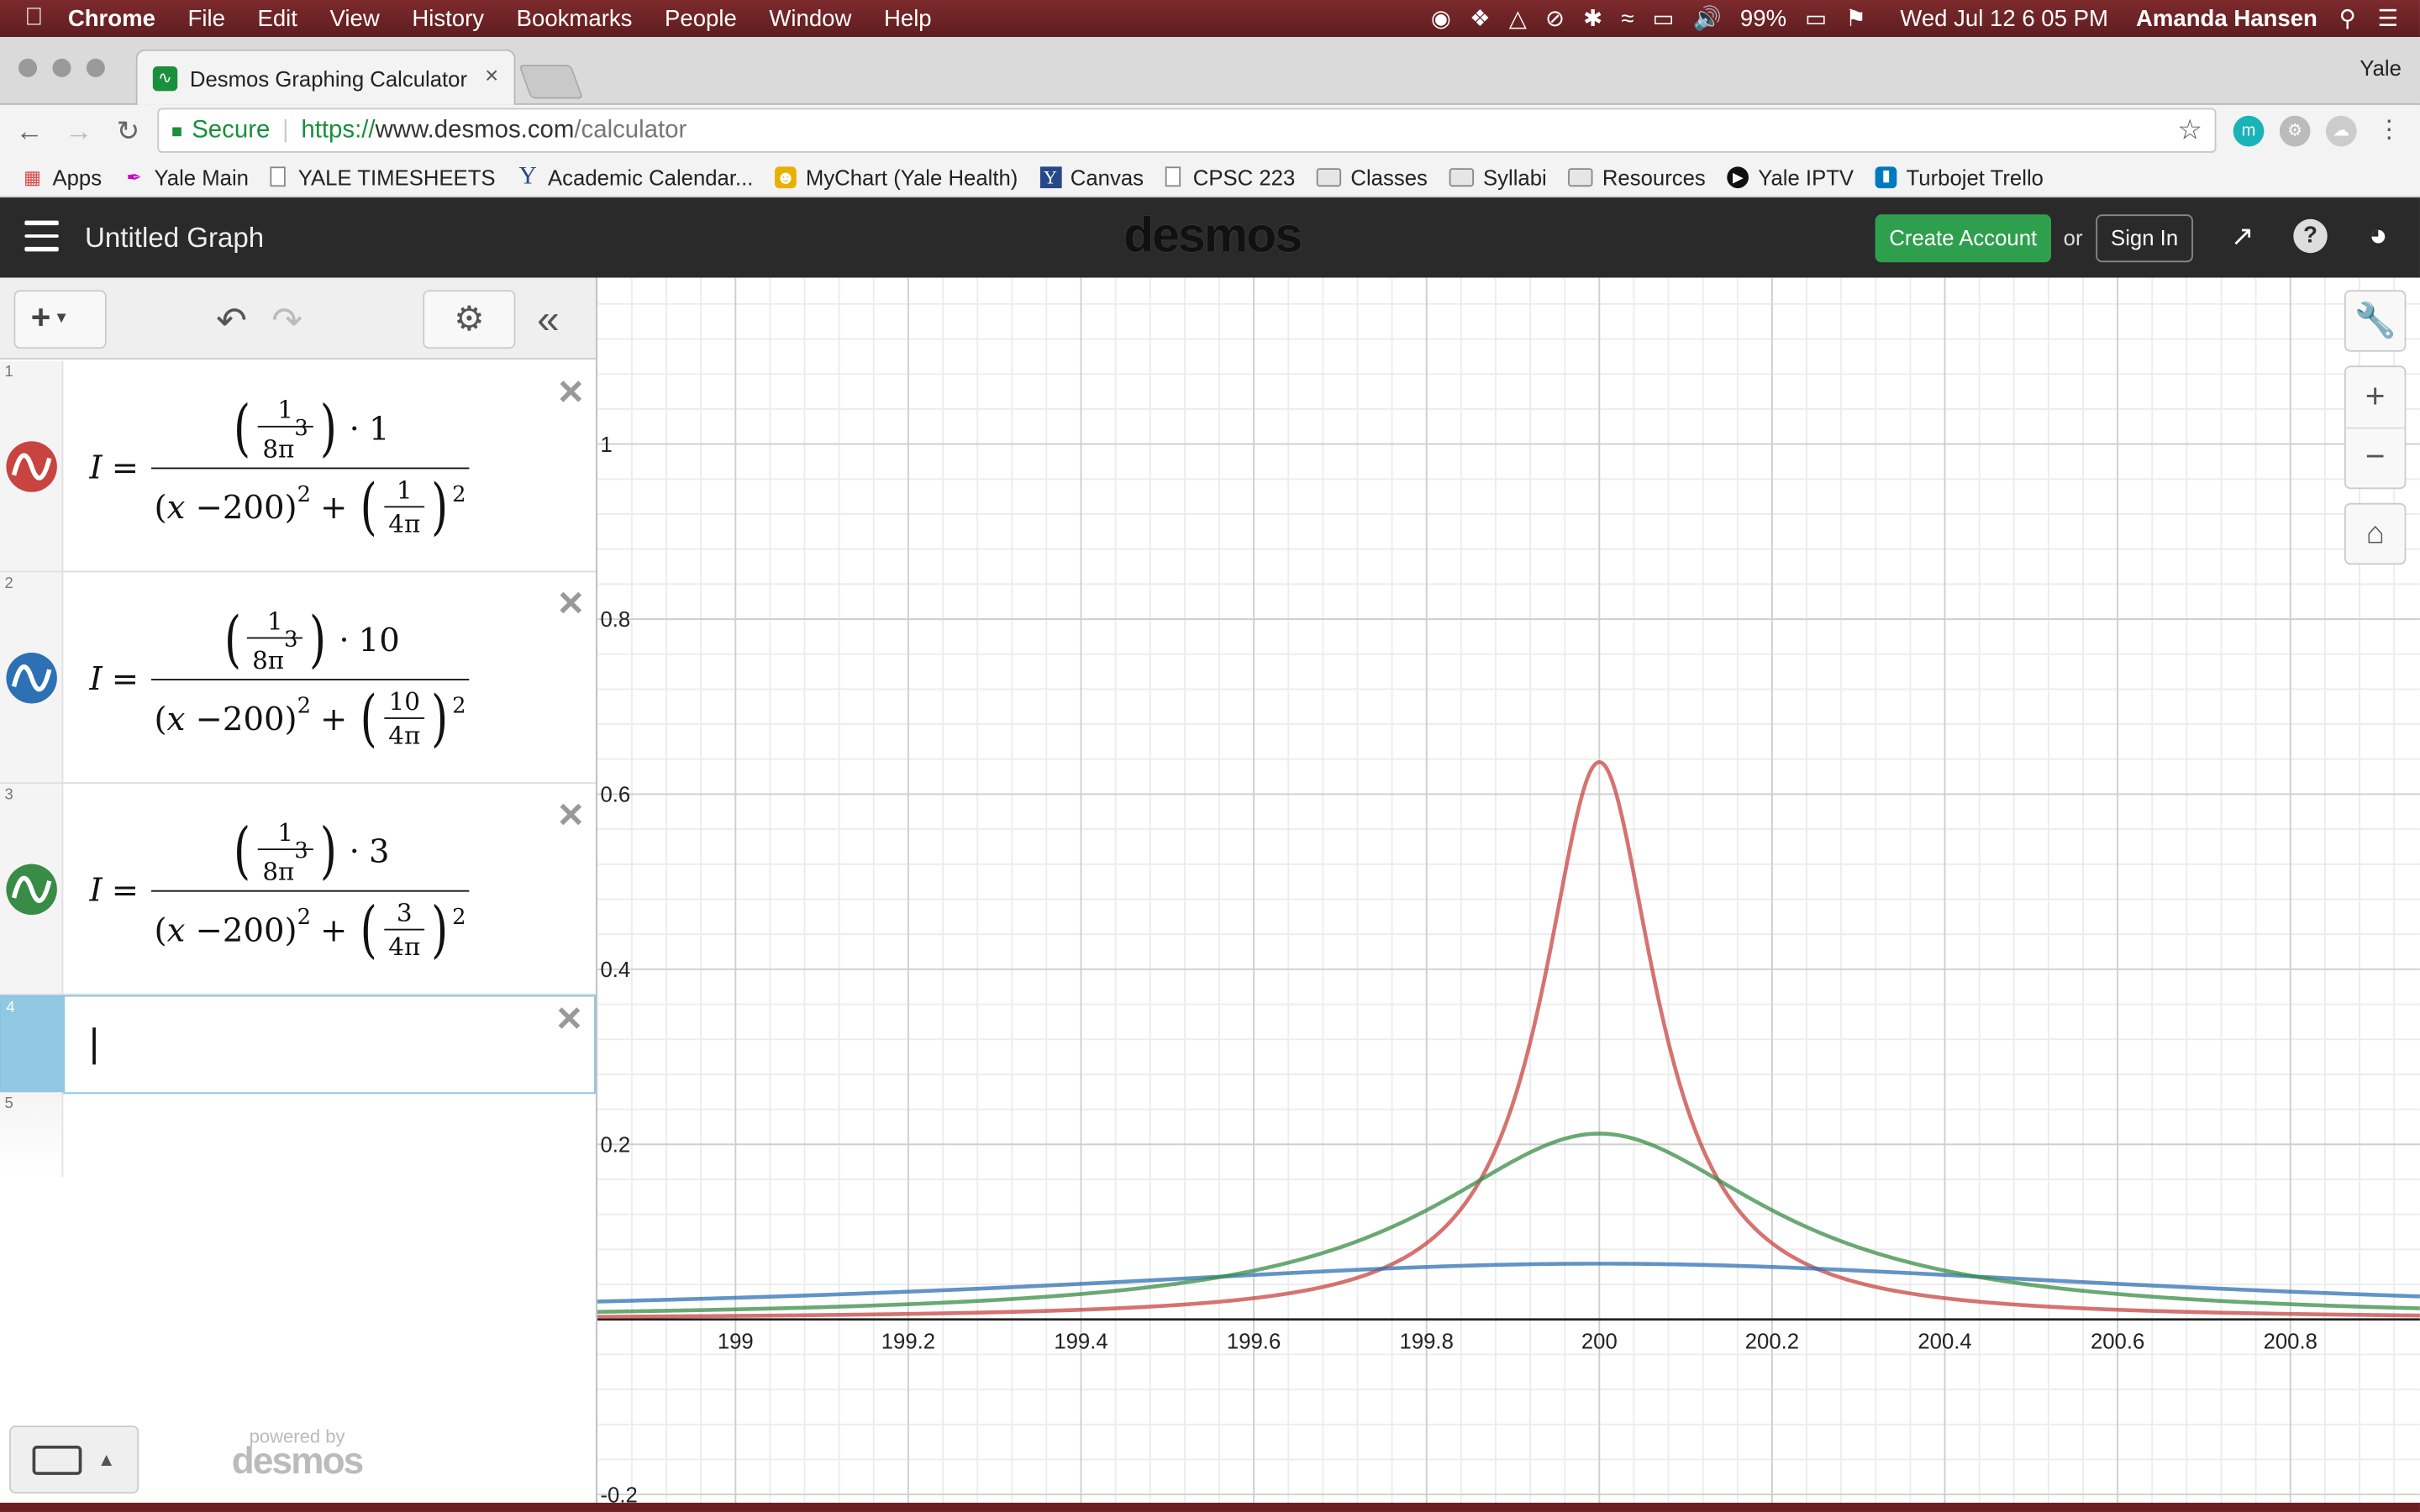 This screenshot has width=2420, height=1512. I want to click on bookmark-star-icon: ☆, so click(2189, 129).